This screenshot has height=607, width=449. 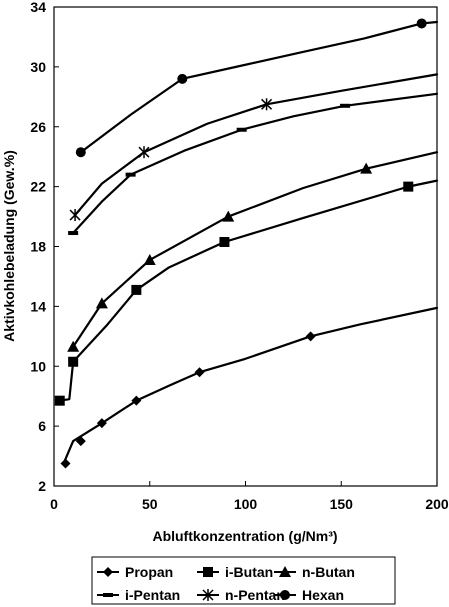 I want to click on y-tick-label: 18, so click(x=38, y=247).